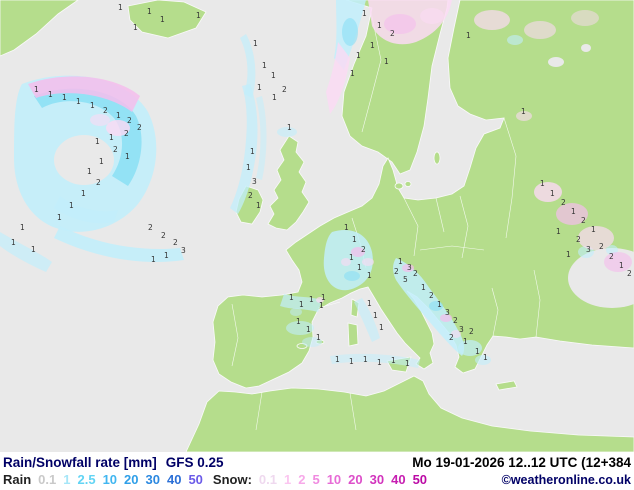 This screenshot has height=490, width=634. I want to click on rain-aegean, so click(483, 360).